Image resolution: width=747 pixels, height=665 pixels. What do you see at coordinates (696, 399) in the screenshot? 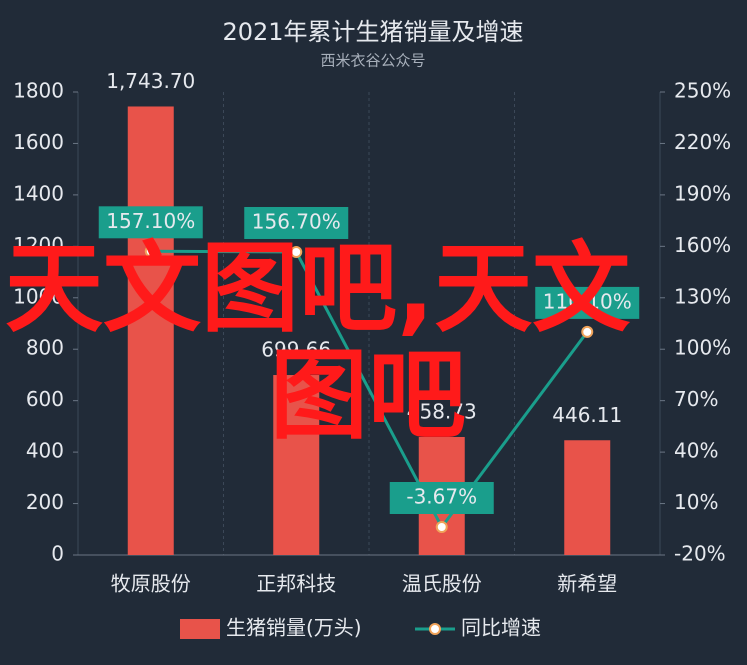
I see `y2-tick-label: 70%` at bounding box center [696, 399].